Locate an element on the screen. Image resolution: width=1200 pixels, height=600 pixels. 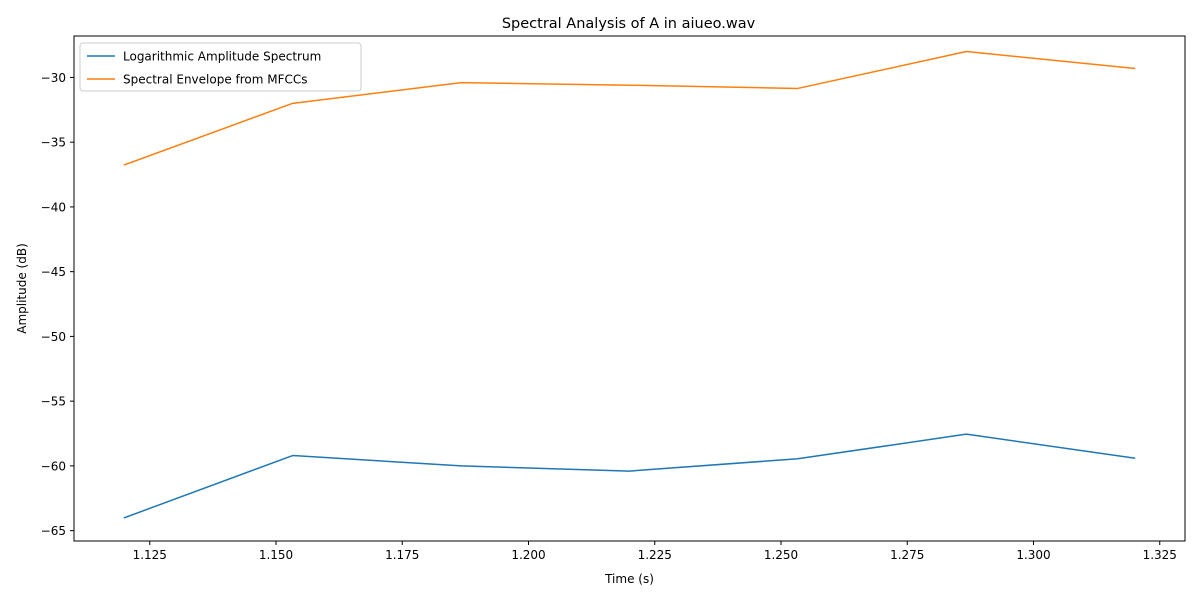
x-tick-label: 1.250 is located at coordinates (781, 555).